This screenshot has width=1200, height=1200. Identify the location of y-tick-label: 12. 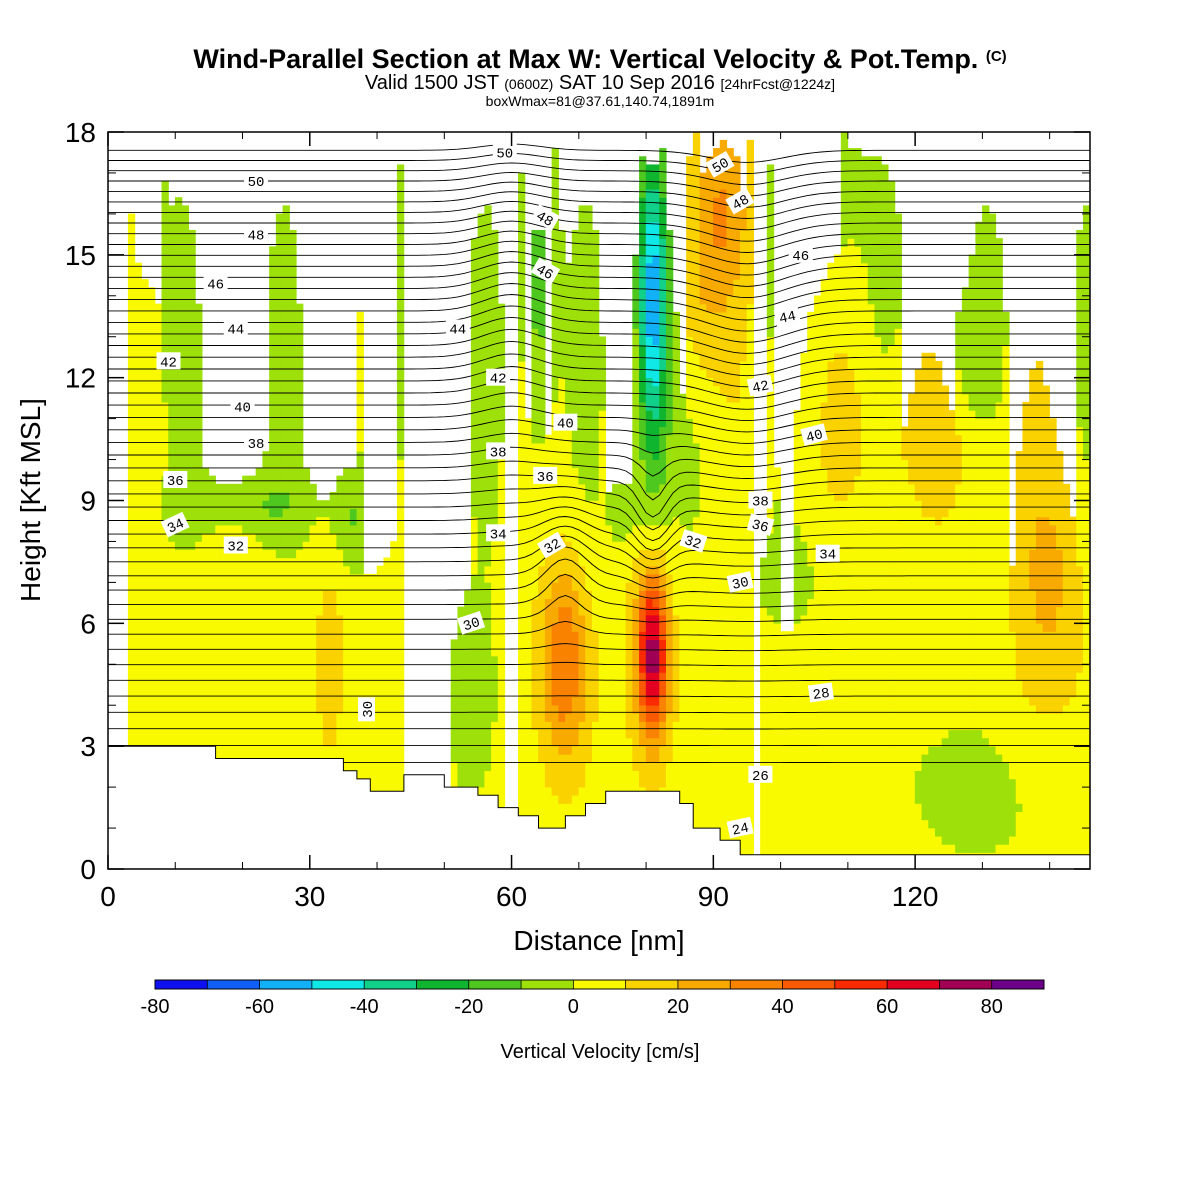
(80, 378).